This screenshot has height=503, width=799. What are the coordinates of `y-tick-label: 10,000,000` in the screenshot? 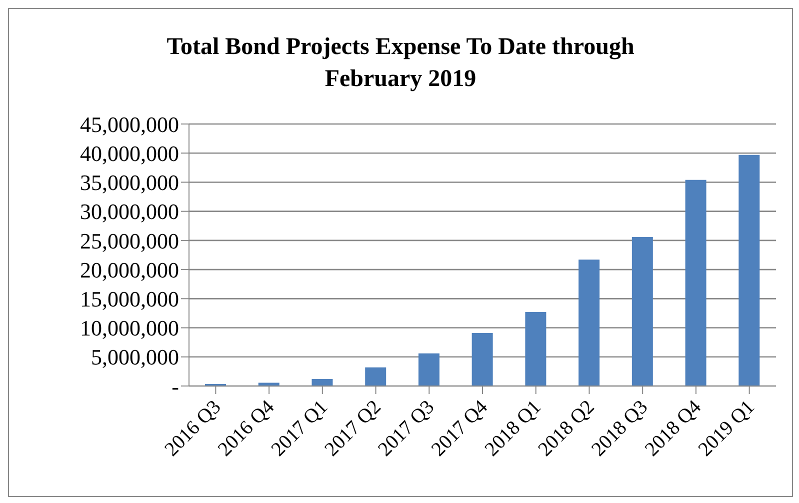 It's located at (129, 328).